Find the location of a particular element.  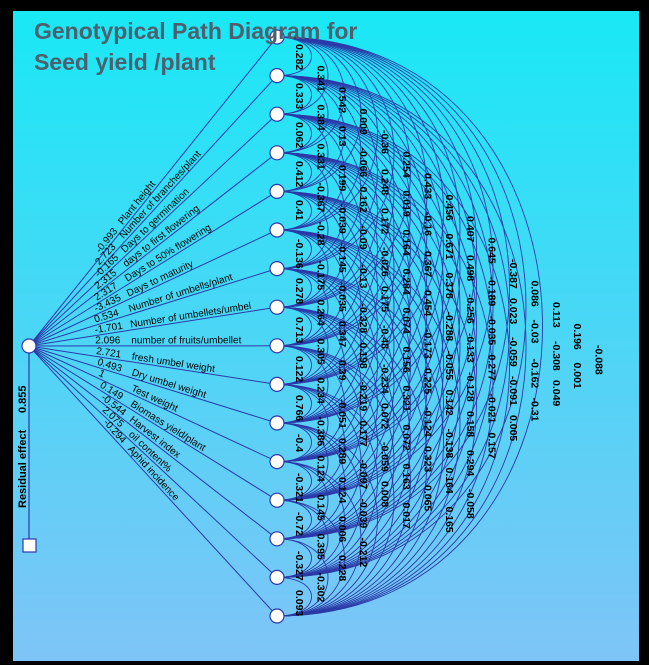

correlation-value: 0.347 is located at coordinates (342, 334).